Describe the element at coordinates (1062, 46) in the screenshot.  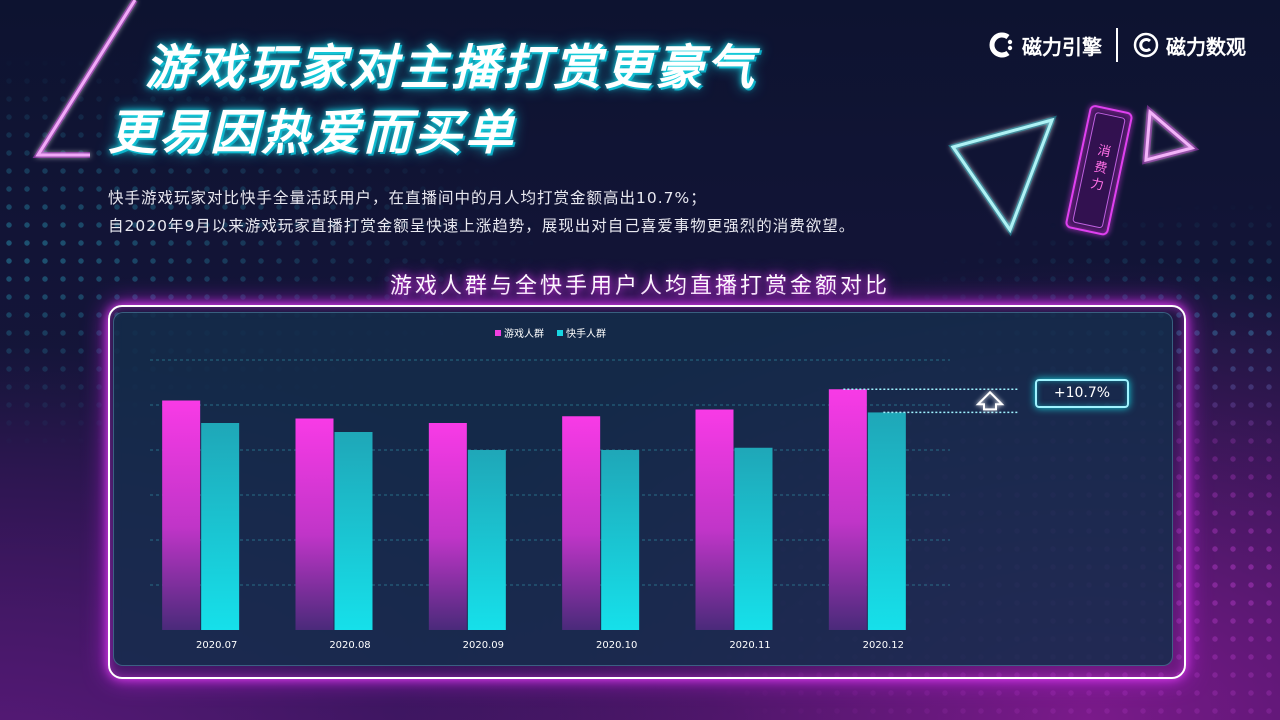
I see `logo-left-text: 磁力引擎` at that location.